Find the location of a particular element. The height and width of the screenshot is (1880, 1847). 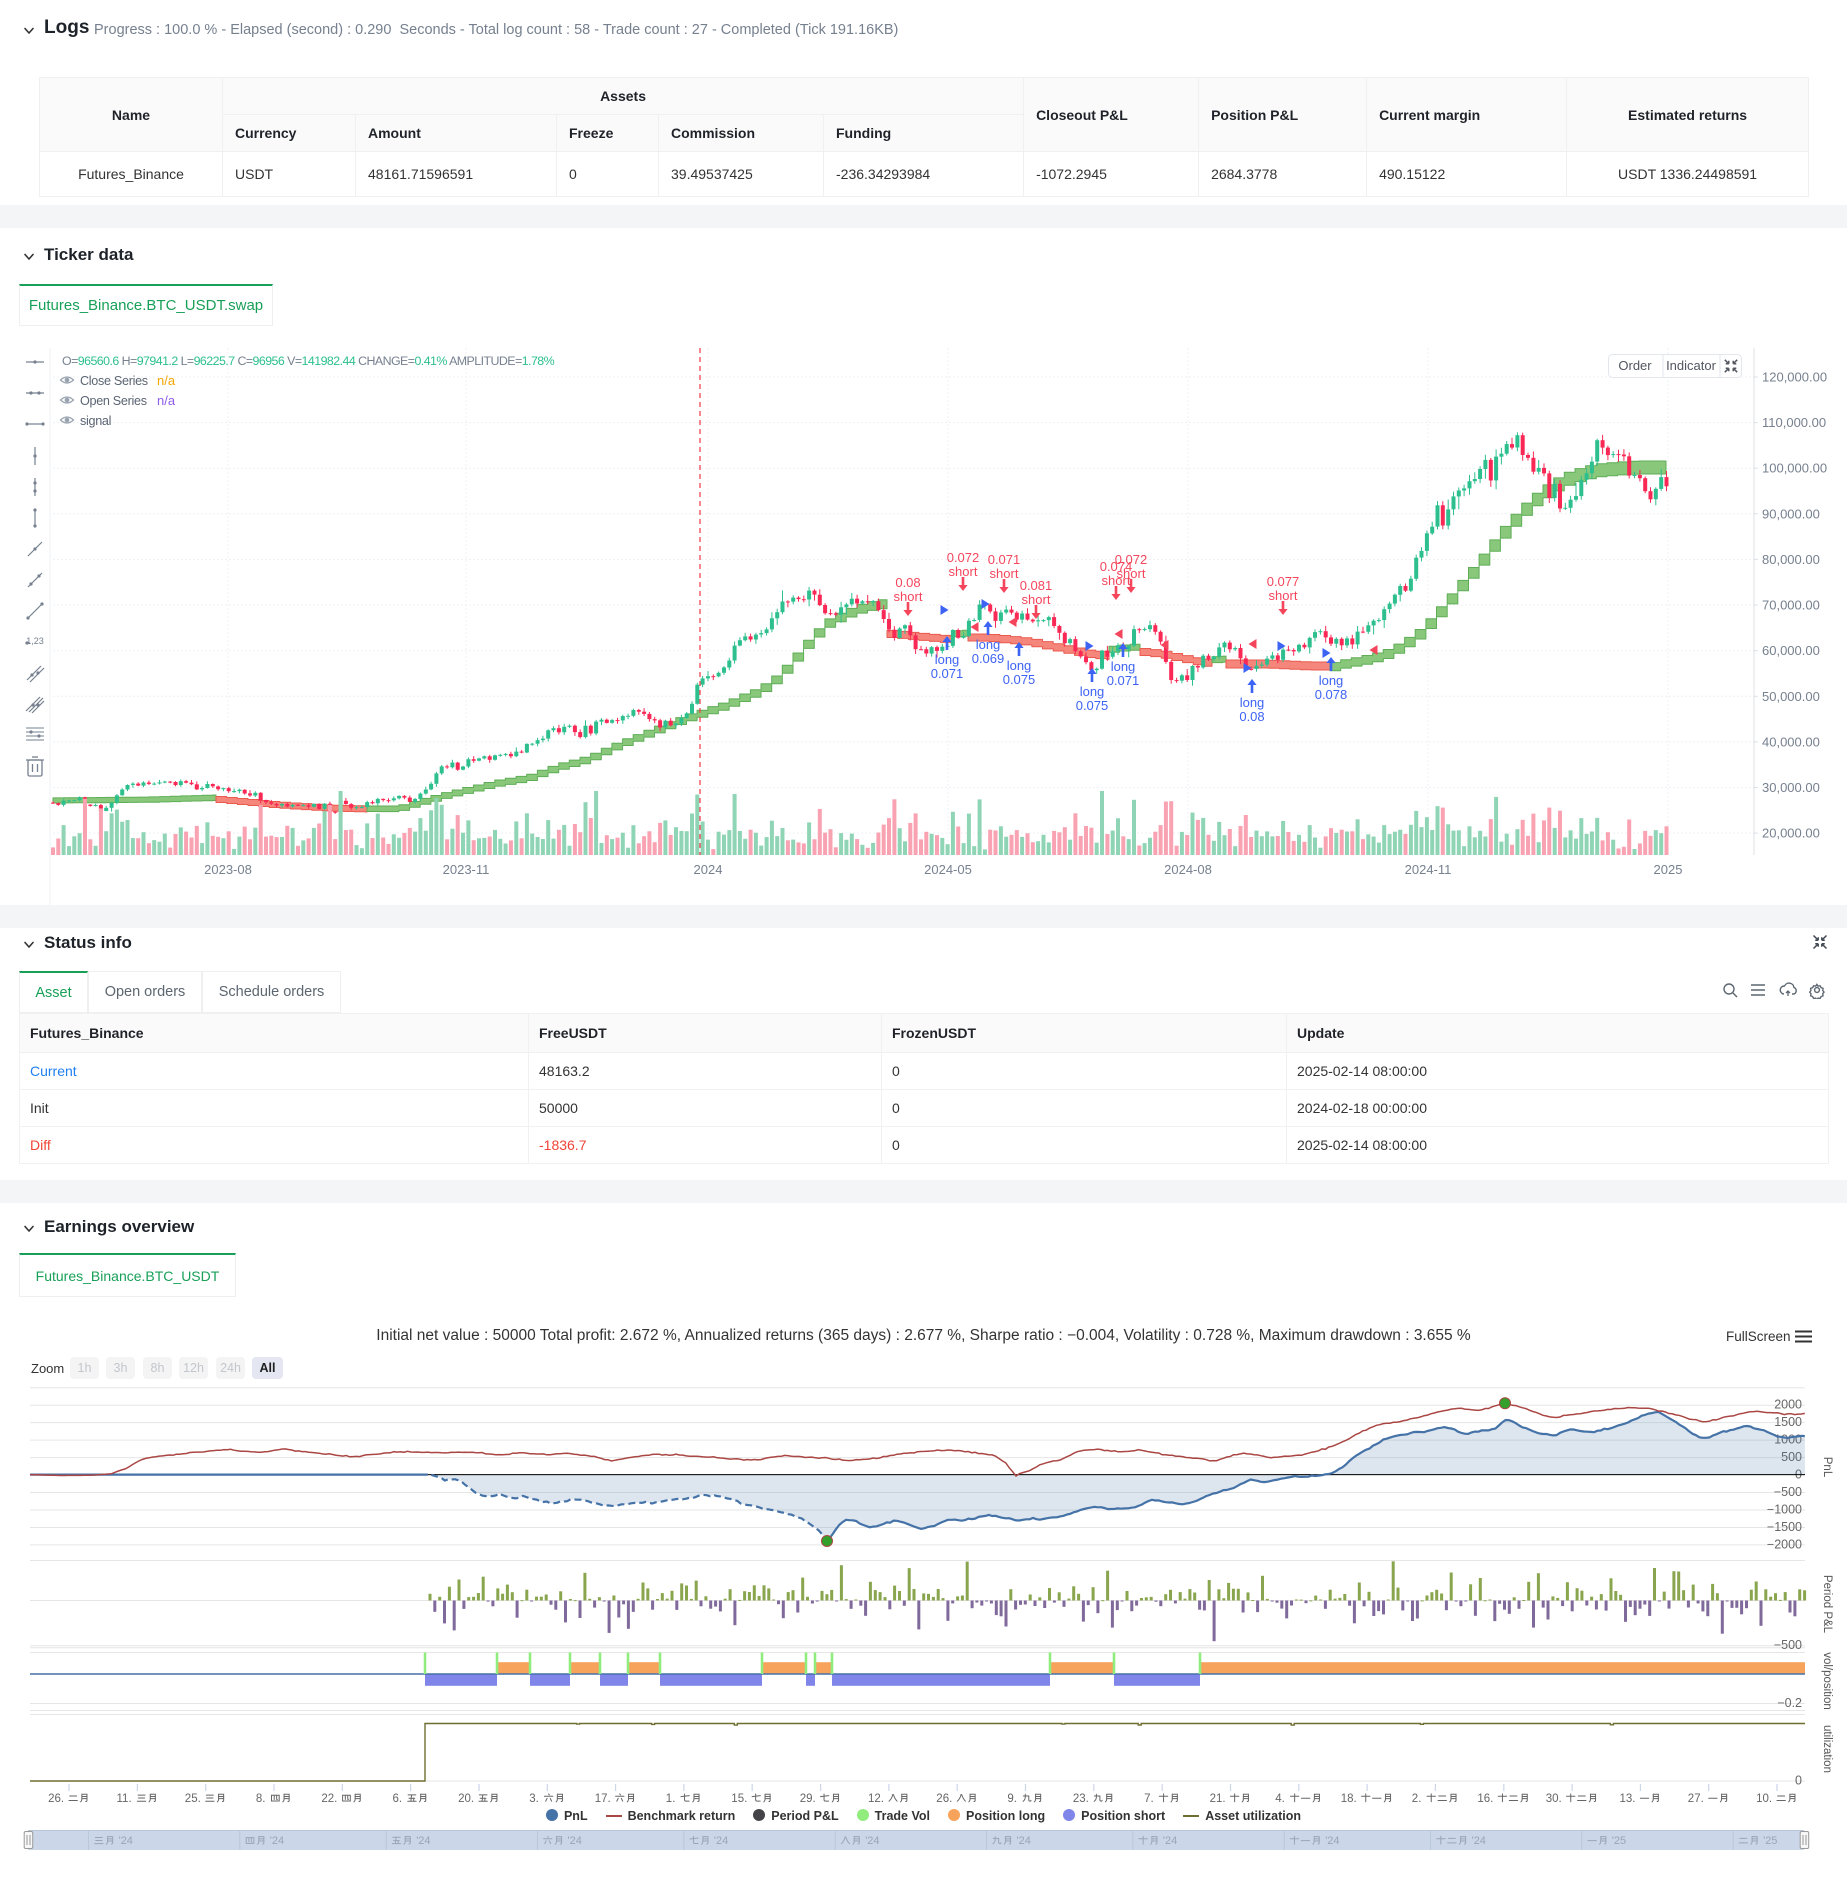

svg-text: 2000 is located at coordinates (1788, 1405).